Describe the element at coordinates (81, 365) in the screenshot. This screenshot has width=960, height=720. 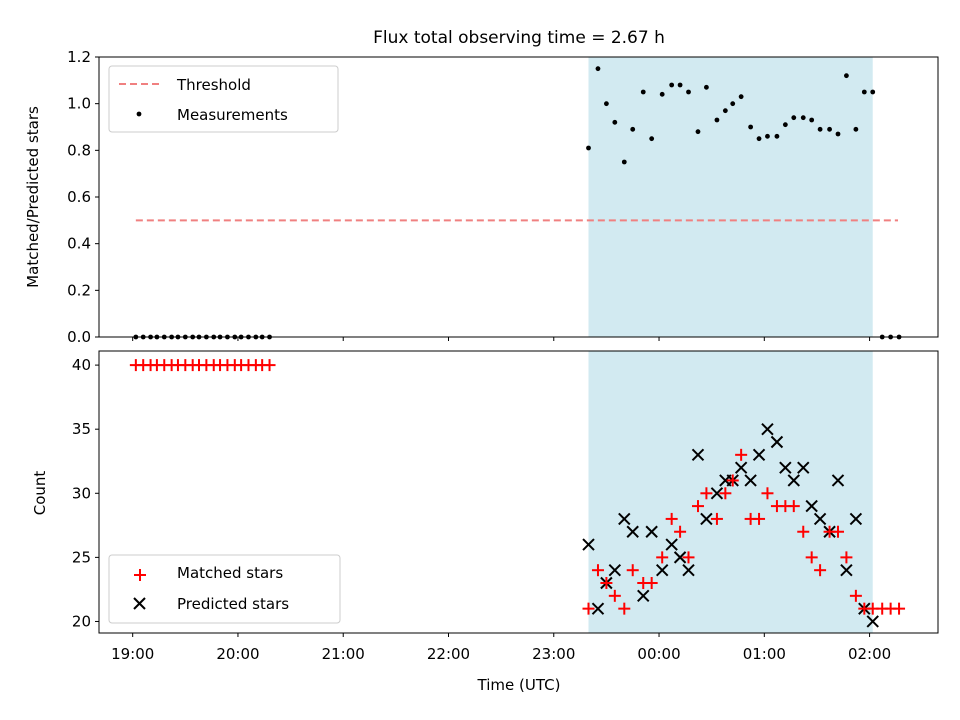
I see `y-tick-label: 40` at that location.